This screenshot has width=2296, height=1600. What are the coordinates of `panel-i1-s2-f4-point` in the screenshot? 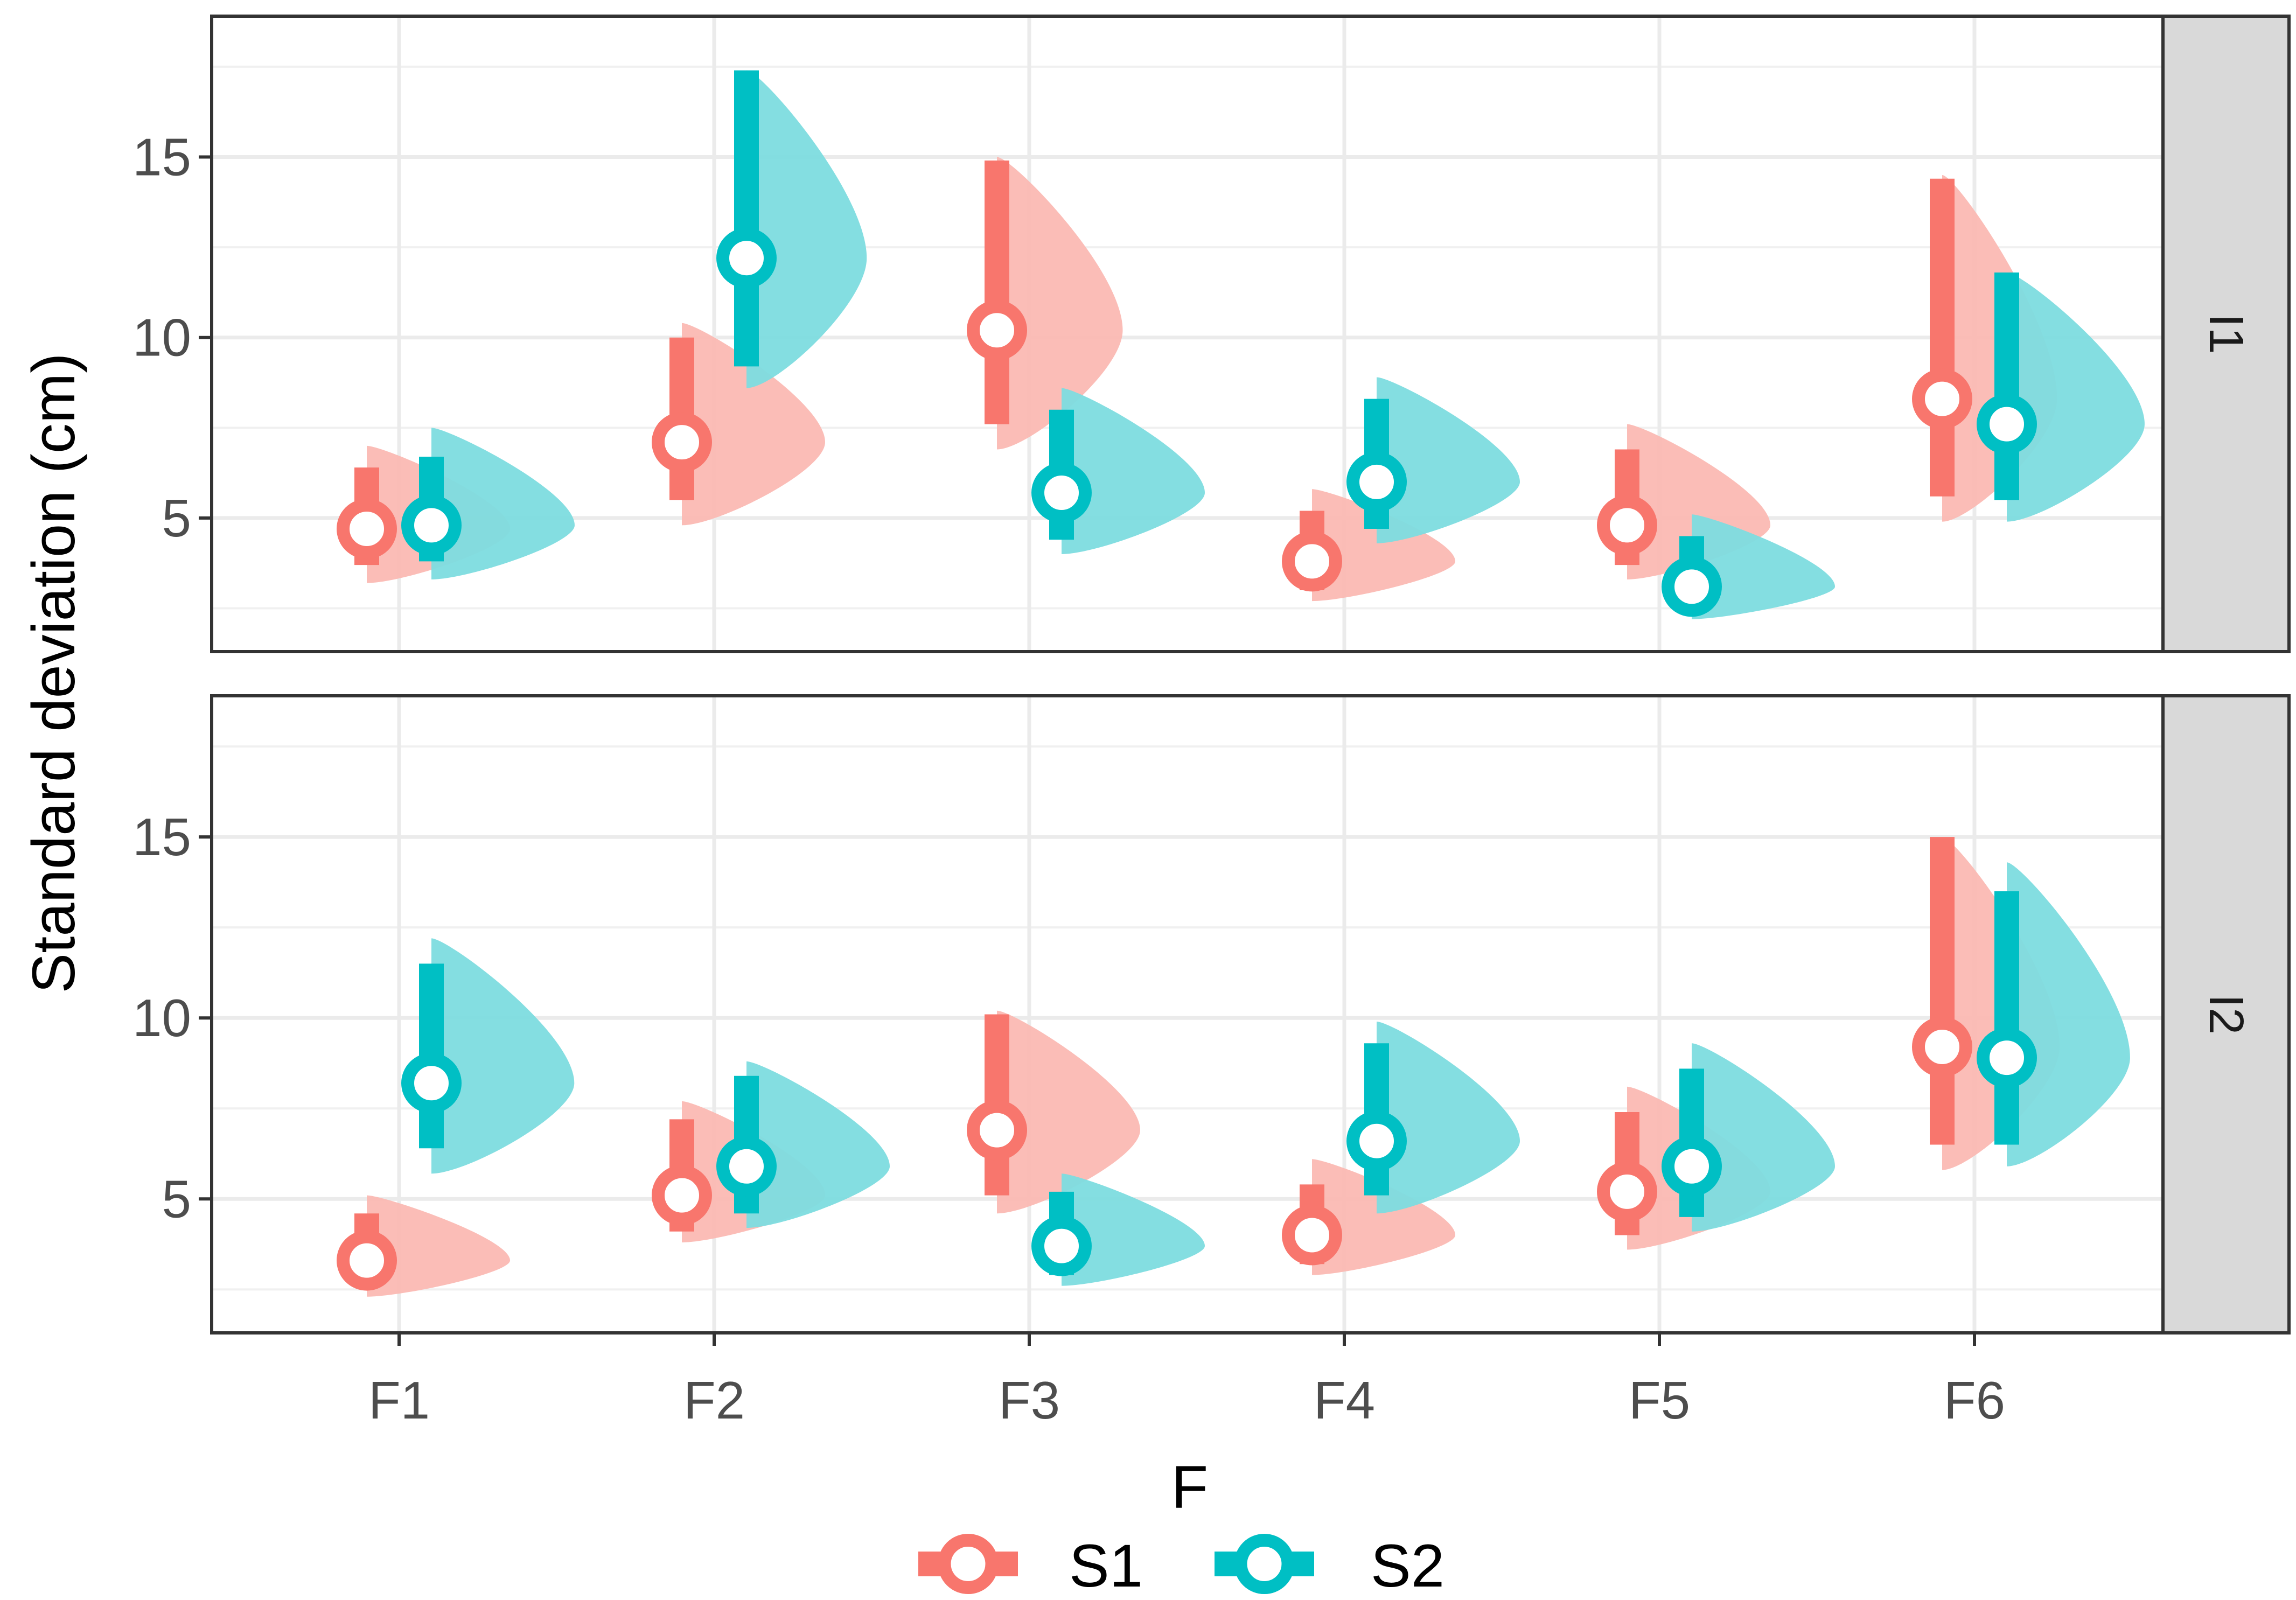 It's located at (1376, 481).